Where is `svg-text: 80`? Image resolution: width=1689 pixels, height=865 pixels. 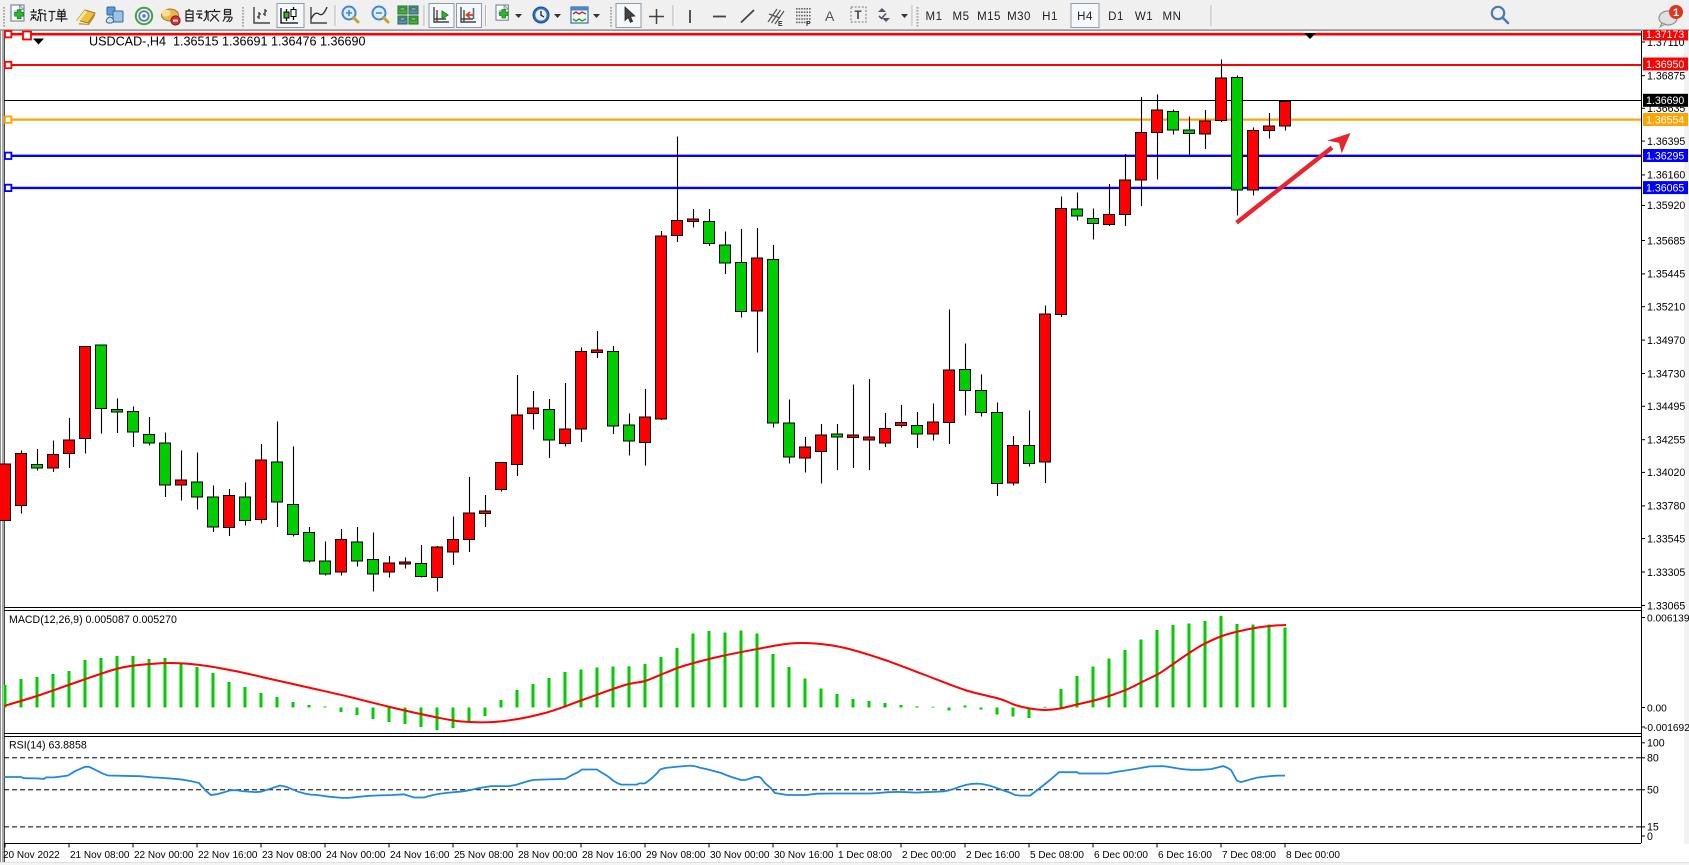
svg-text: 80 is located at coordinates (1653, 759).